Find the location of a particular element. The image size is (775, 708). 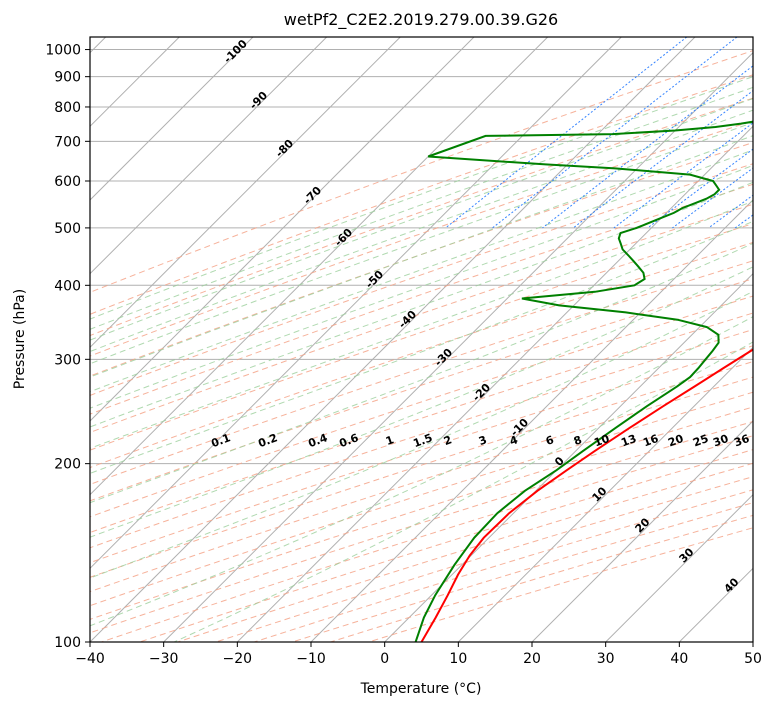

mixing-ratio-label: 6 is located at coordinates (550, 440).